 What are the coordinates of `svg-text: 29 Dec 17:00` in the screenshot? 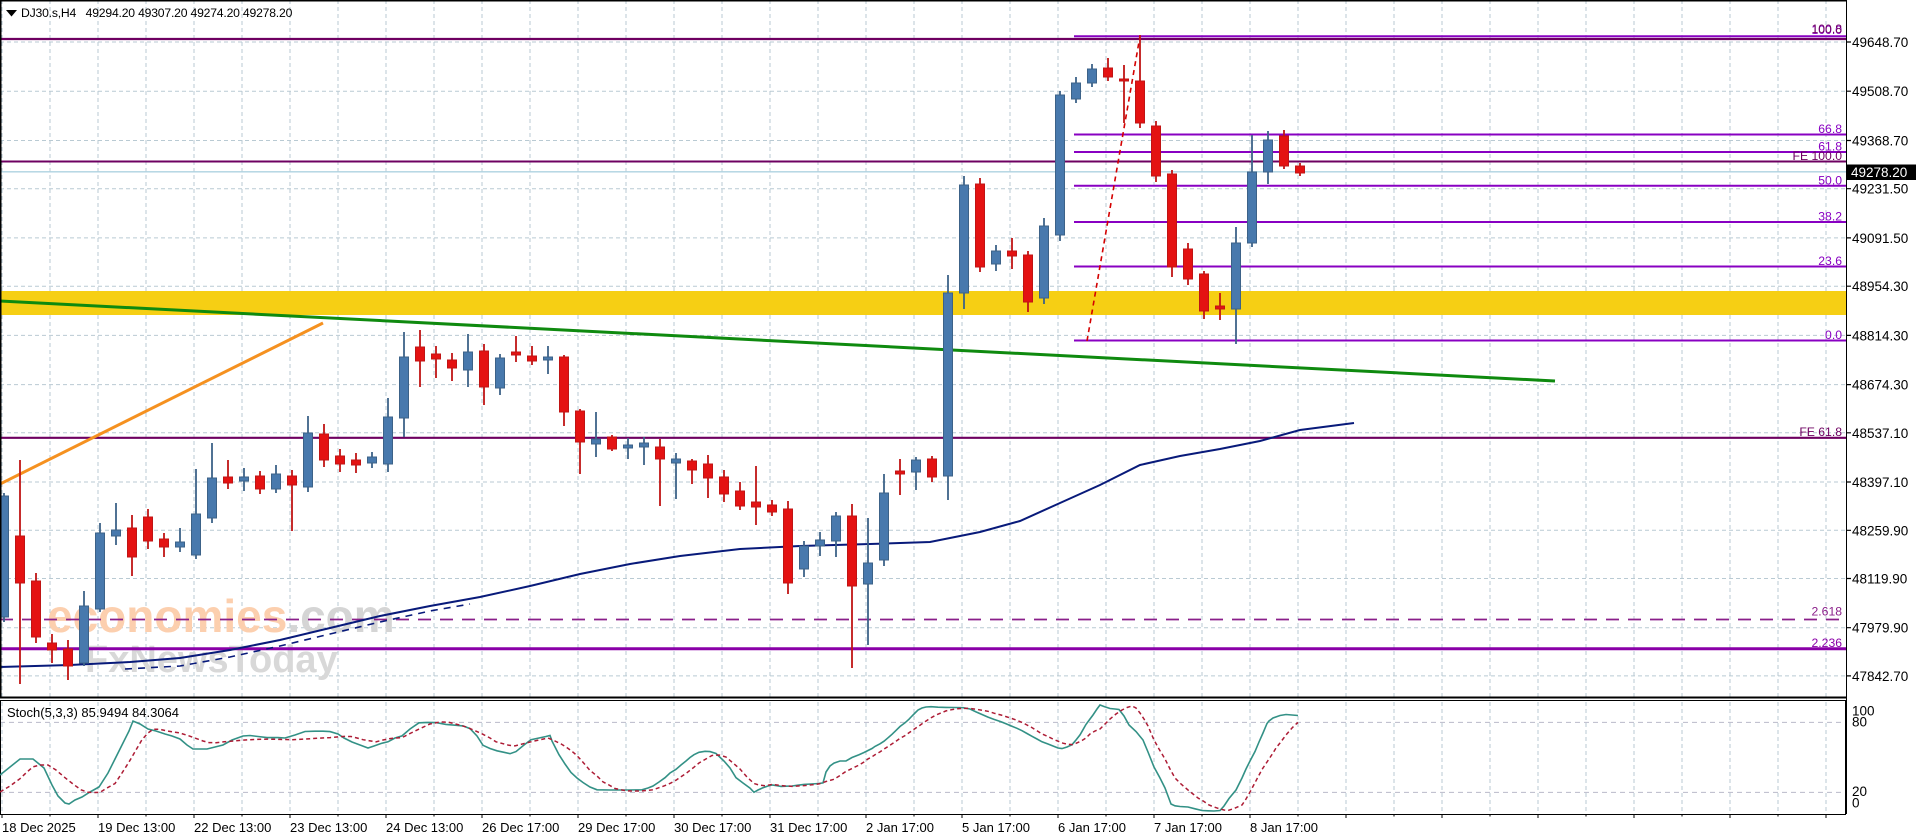 It's located at (616, 827).